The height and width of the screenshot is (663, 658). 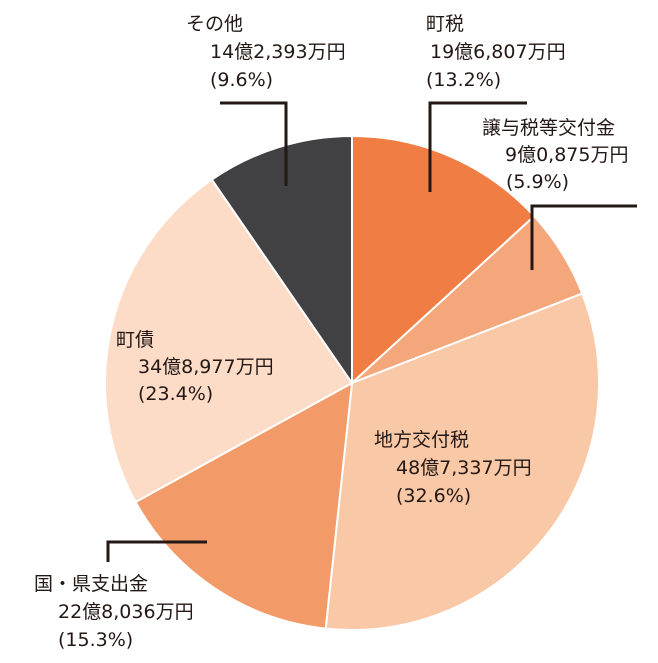 I want to click on slice-percent-sonota: (9.6%), so click(x=241, y=80).